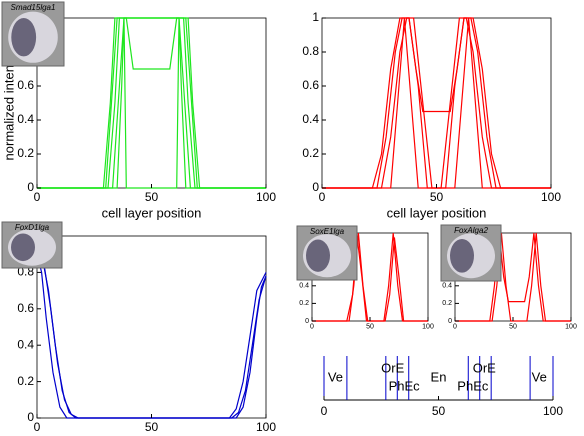 The height and width of the screenshot is (436, 584). Describe the element at coordinates (8, 102) in the screenshot. I see `y-axis-label: normalized intensity` at that location.